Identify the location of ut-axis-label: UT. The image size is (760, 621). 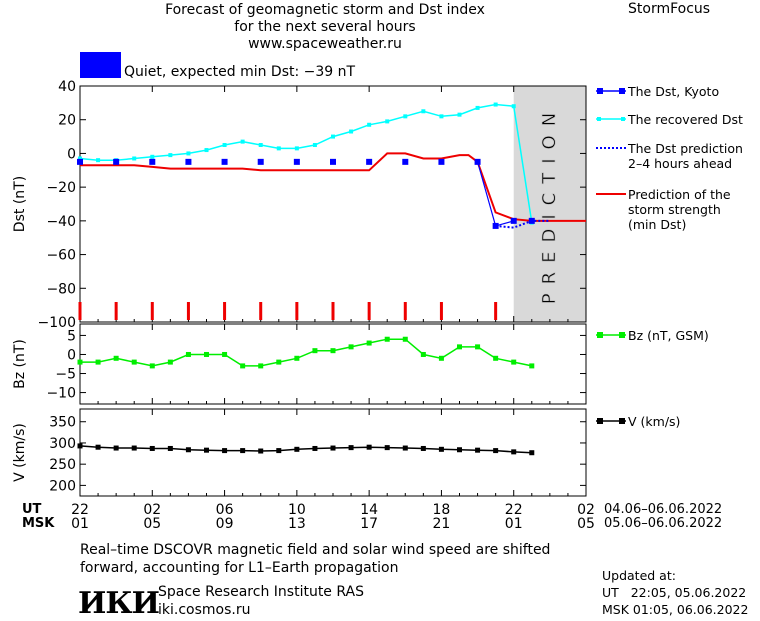
(32, 509).